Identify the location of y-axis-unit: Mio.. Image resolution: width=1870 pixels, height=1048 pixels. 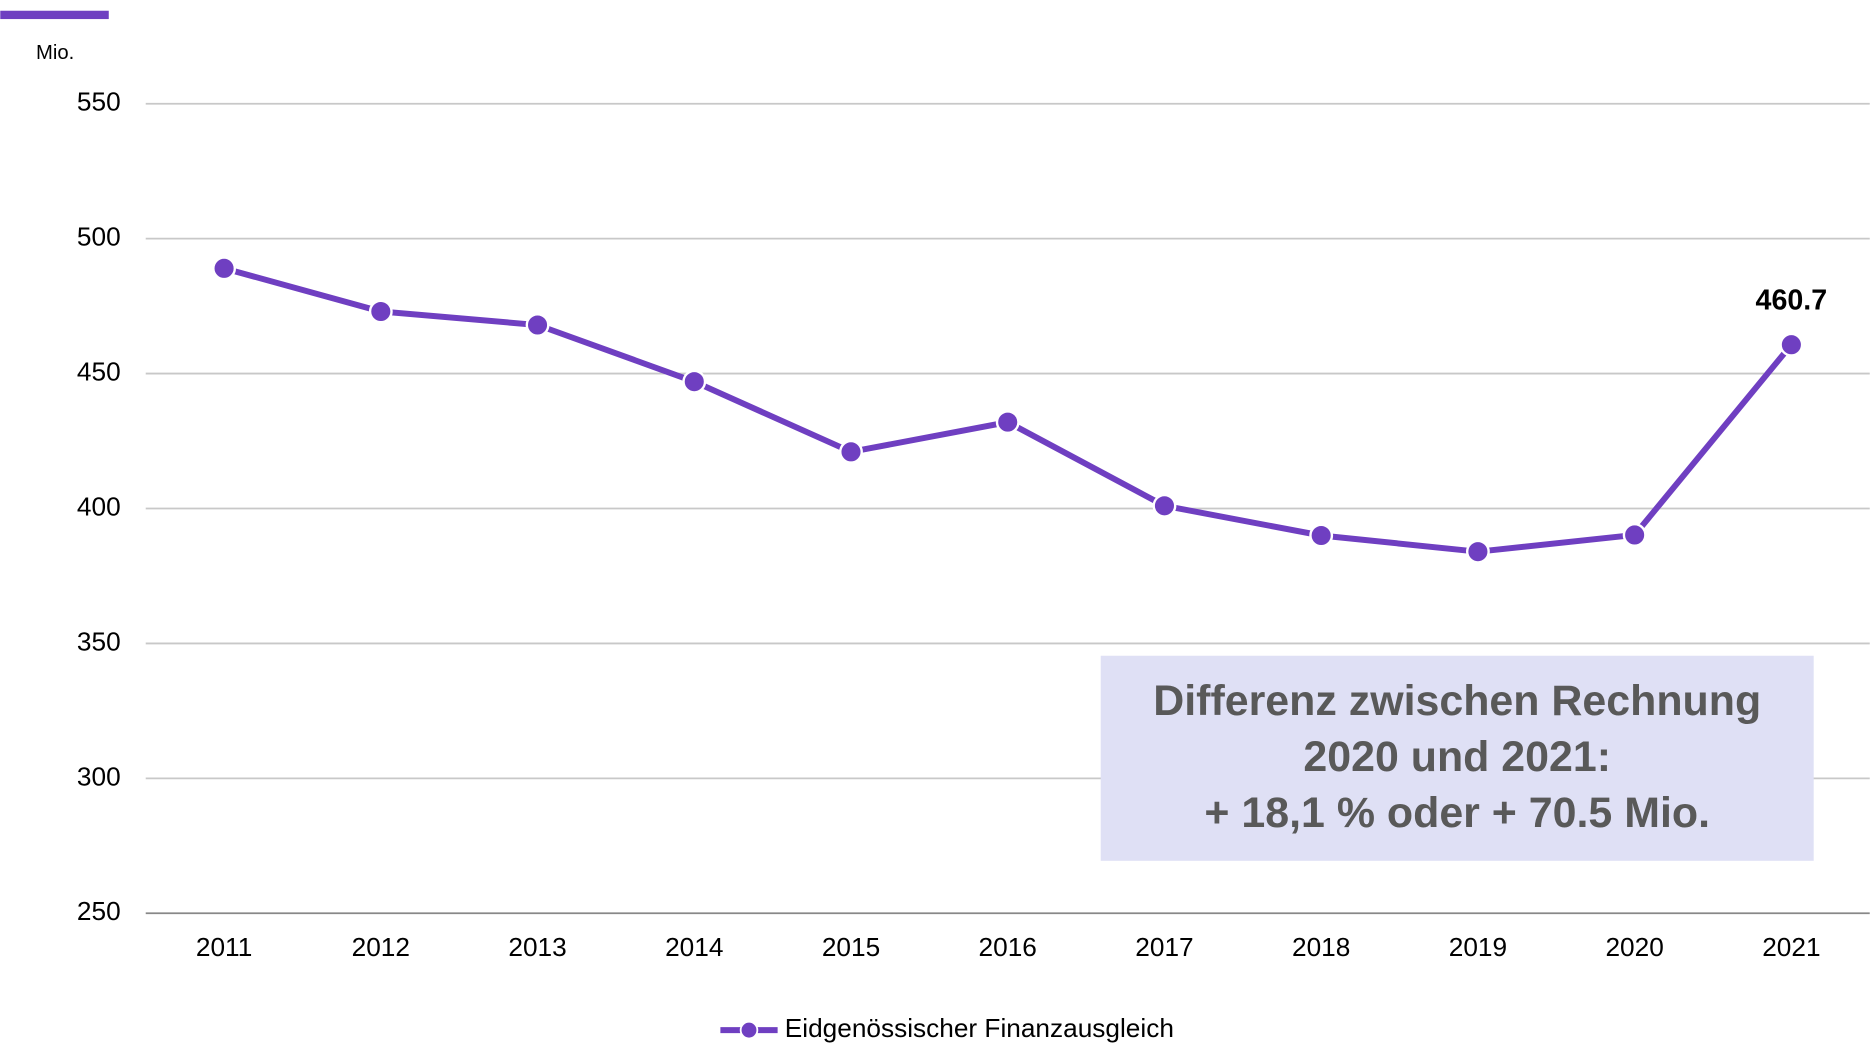
(55, 53).